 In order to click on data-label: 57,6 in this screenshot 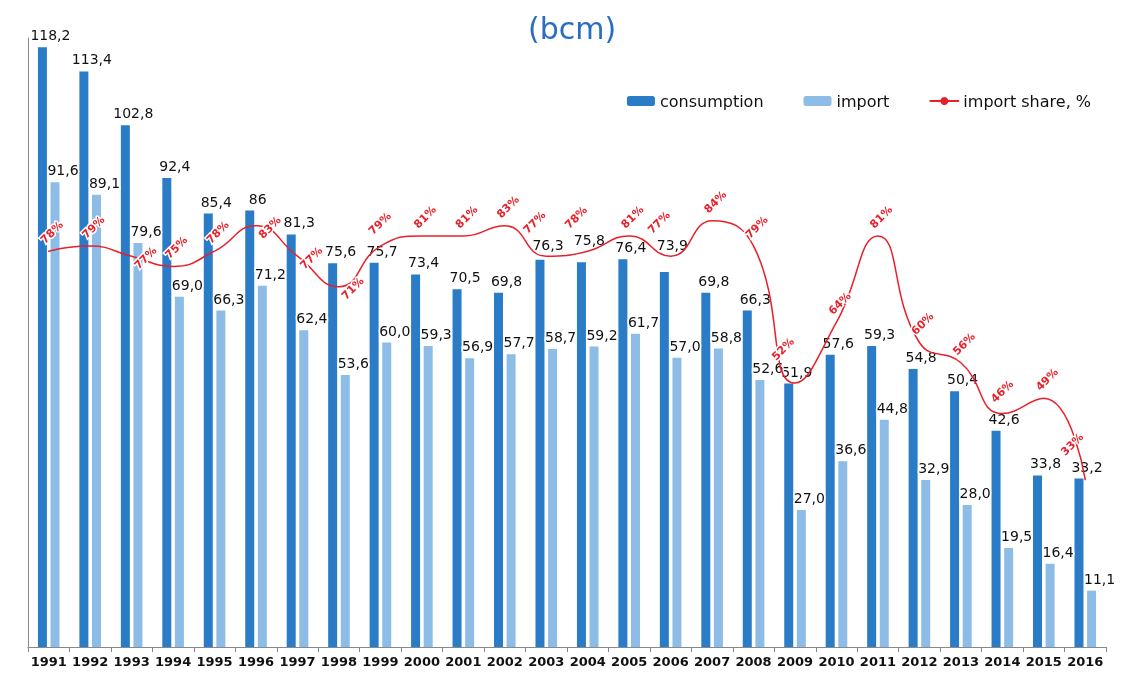, I will do `click(838, 342)`.